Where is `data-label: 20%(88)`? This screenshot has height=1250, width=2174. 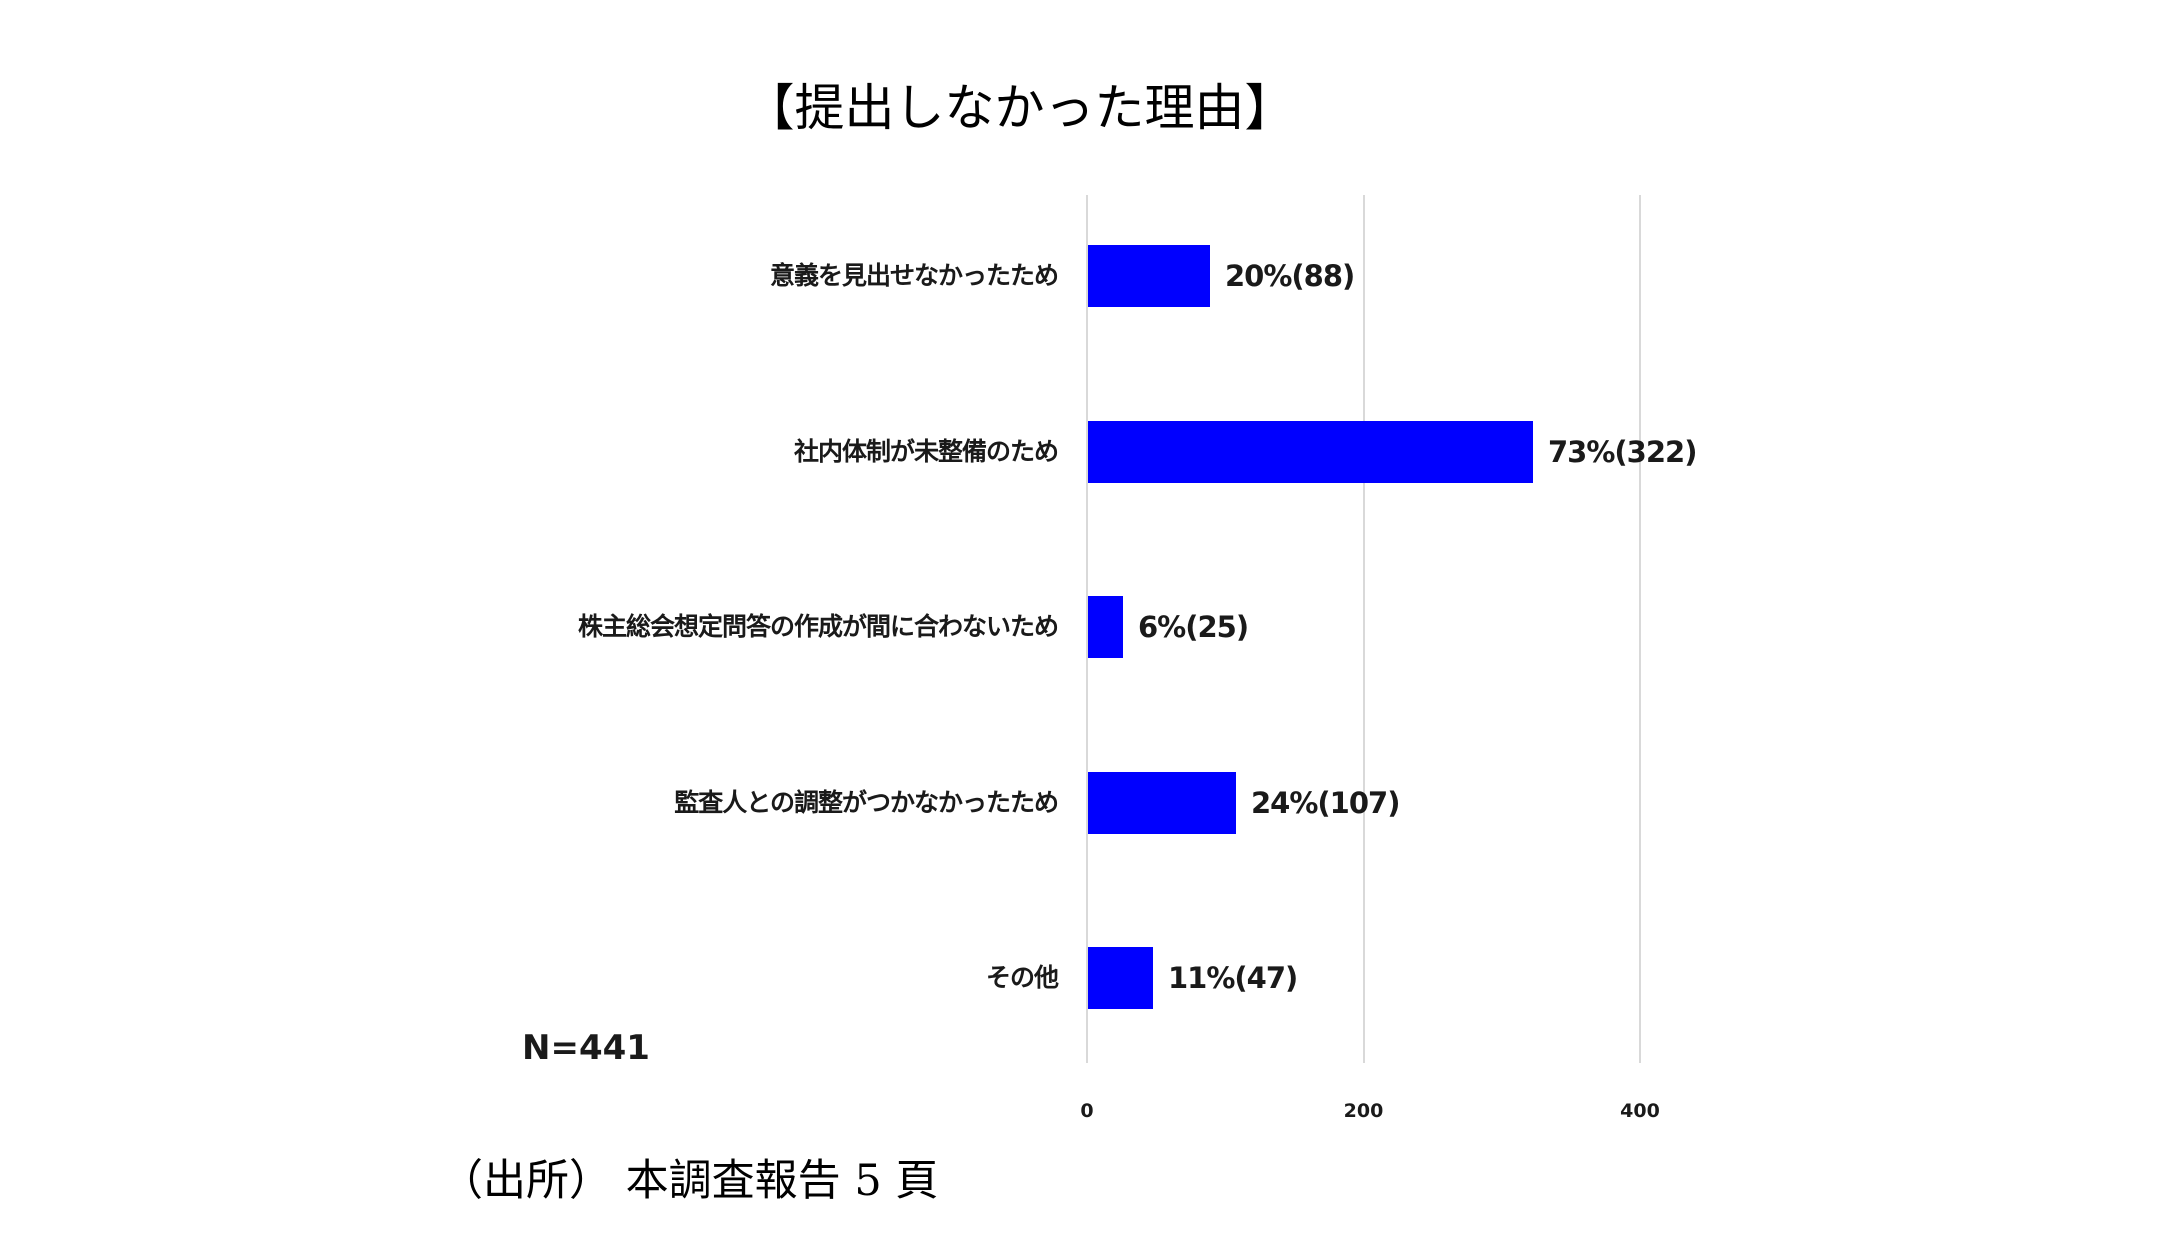 data-label: 20%(88) is located at coordinates (1290, 276).